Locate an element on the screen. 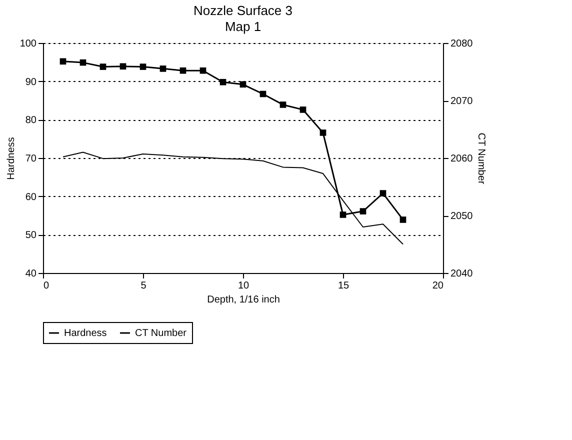 The height and width of the screenshot is (440, 572). x-tick-label: 10 is located at coordinates (244, 286).